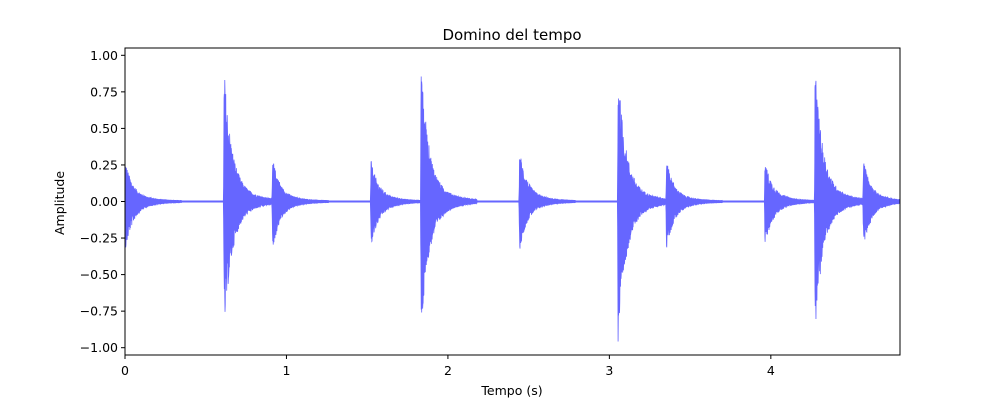 This screenshot has width=1000, height=400. I want to click on x-tick-label: 0, so click(125, 370).